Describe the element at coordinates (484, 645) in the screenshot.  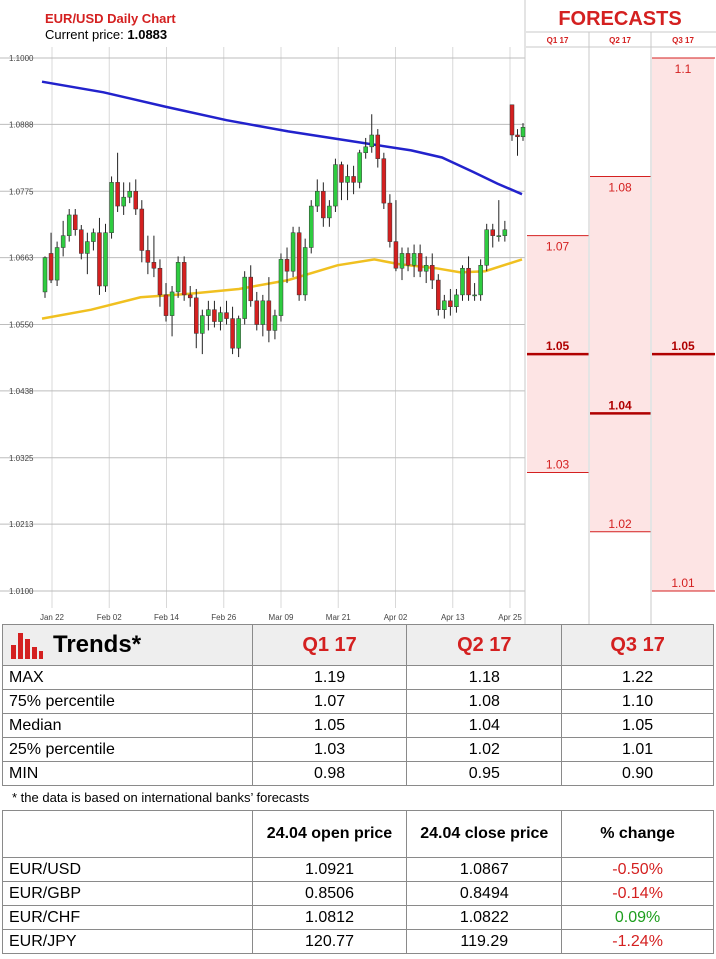
I see `trends-col-q2: Q2 17` at that location.